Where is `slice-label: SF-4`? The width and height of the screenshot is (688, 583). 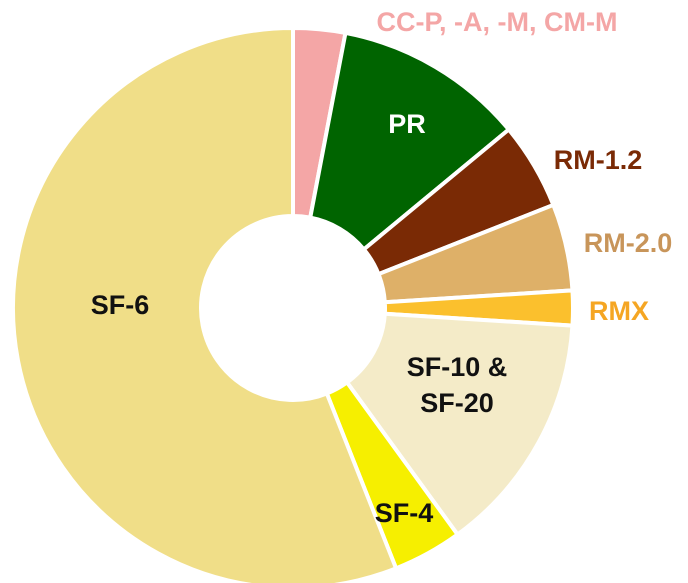 slice-label: SF-4 is located at coordinates (404, 513).